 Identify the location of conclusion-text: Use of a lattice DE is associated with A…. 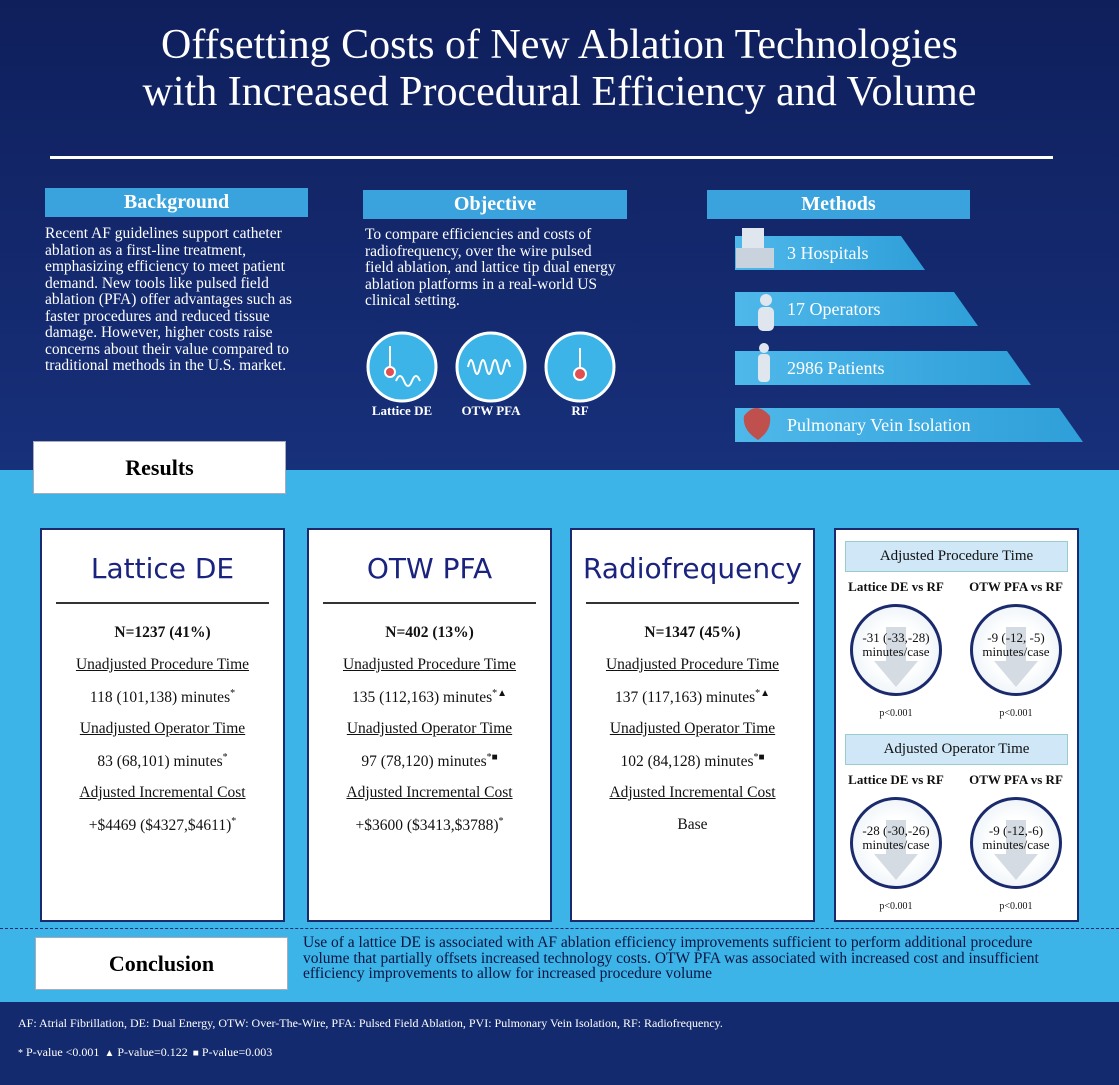
(671, 958).